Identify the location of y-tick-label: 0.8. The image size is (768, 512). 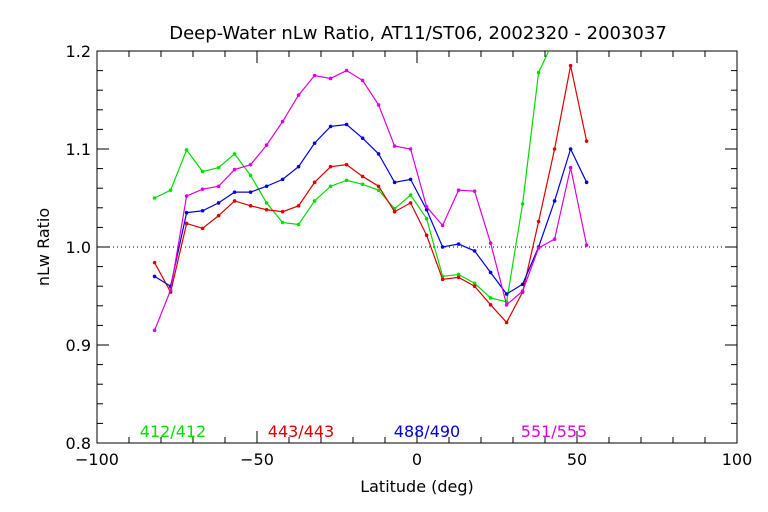
(78, 443).